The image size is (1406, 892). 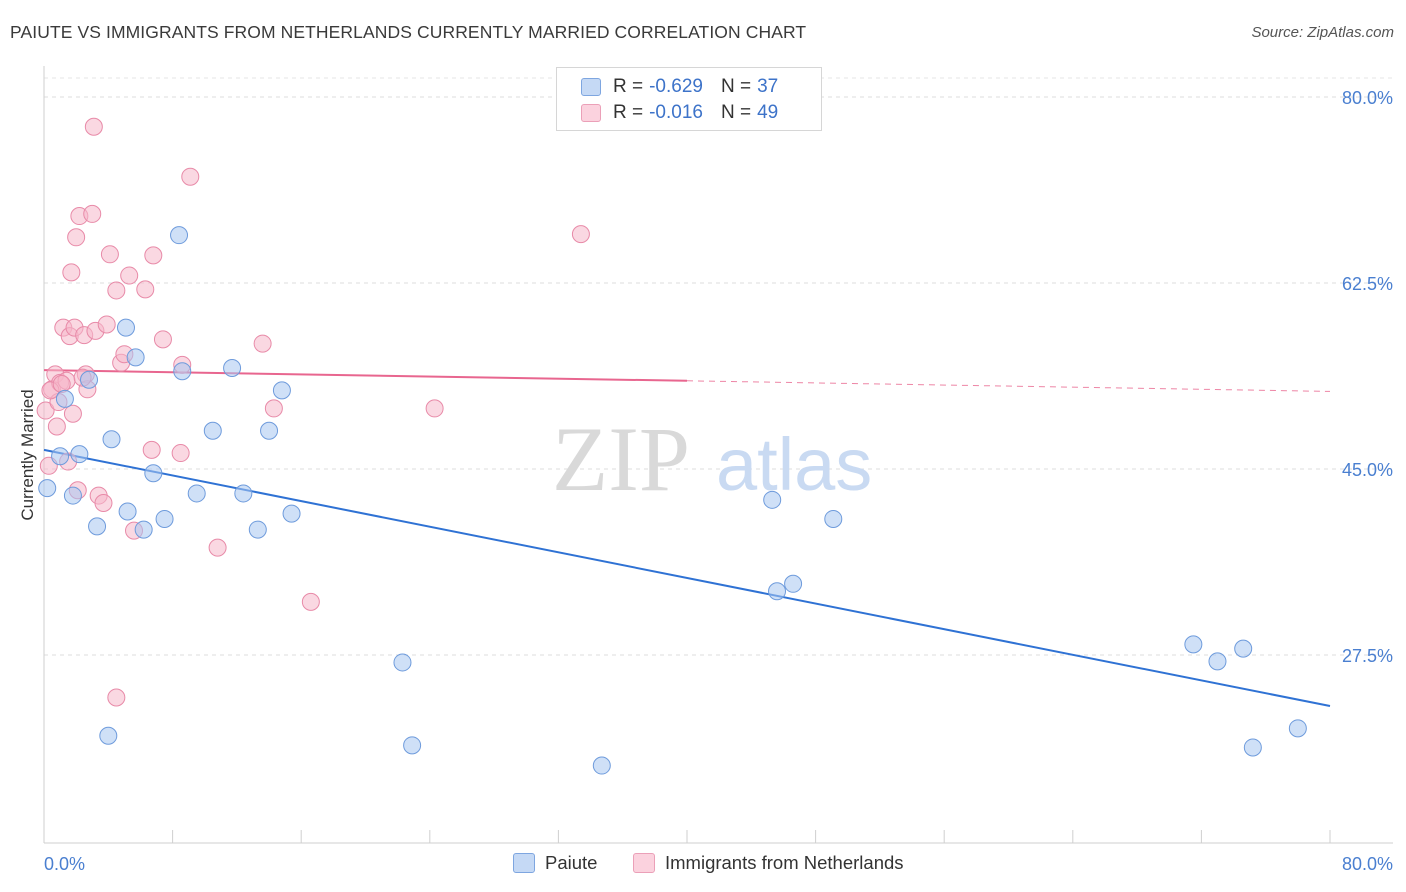 What do you see at coordinates (524, 863) in the screenshot?
I see `bottom-legend-swatch-paiute` at bounding box center [524, 863].